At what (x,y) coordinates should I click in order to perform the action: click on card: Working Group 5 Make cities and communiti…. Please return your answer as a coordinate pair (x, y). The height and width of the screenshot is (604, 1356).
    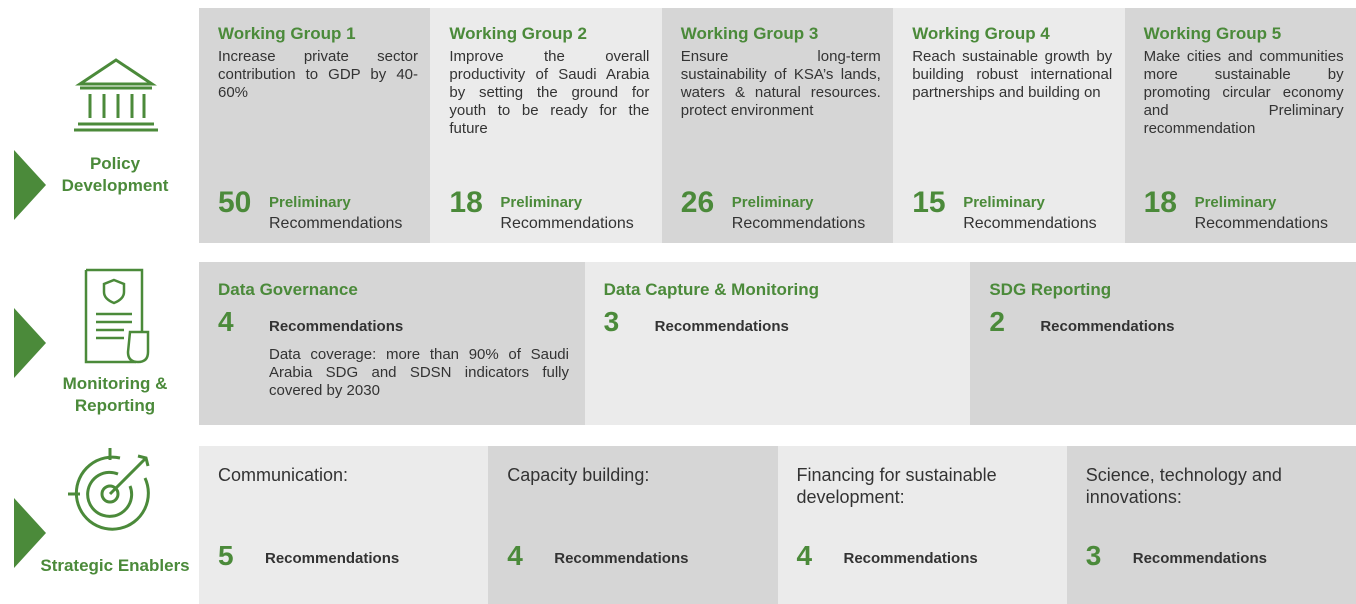
    Looking at the image, I should click on (1240, 125).